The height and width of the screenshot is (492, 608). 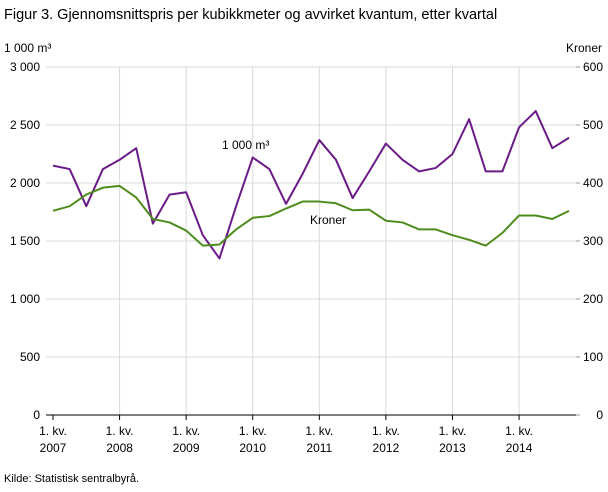 What do you see at coordinates (71, 479) in the screenshot?
I see `source: Kilde: Statistisk sentralbyrå.` at bounding box center [71, 479].